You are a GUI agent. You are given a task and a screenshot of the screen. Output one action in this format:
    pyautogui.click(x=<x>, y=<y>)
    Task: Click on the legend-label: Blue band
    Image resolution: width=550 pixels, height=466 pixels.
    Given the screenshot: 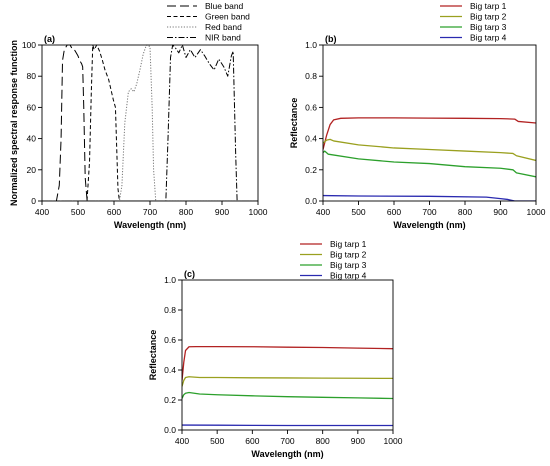 What is the action you would take?
    pyautogui.click(x=224, y=6)
    